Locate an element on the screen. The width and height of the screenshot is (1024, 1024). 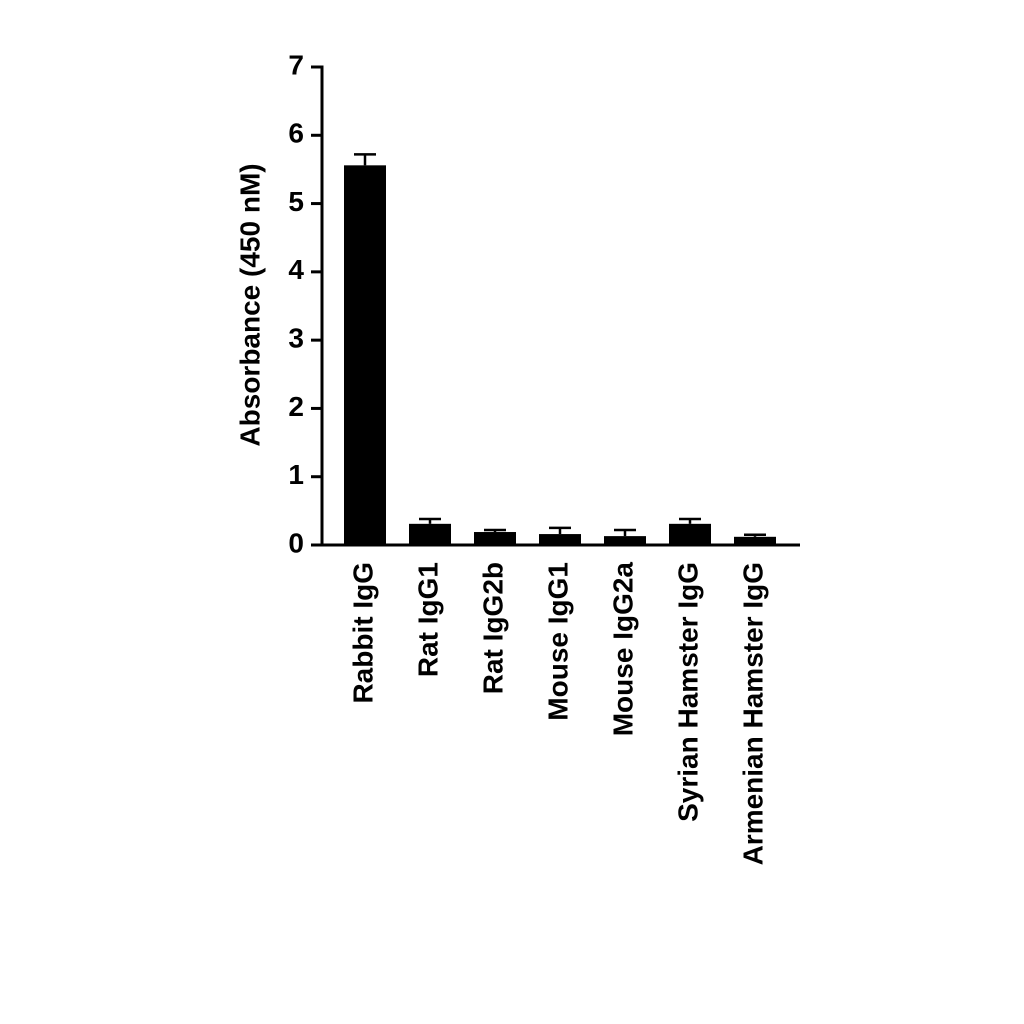
x-tick-label: Rat IgG1 is located at coordinates (427, 619).